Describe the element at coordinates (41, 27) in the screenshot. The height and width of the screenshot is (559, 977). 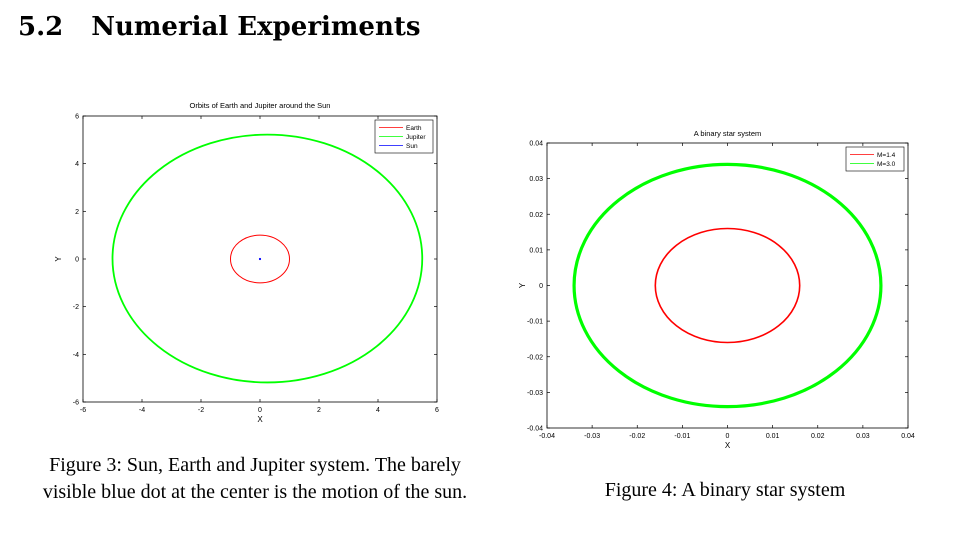
I see `section-number: 5.2` at that location.